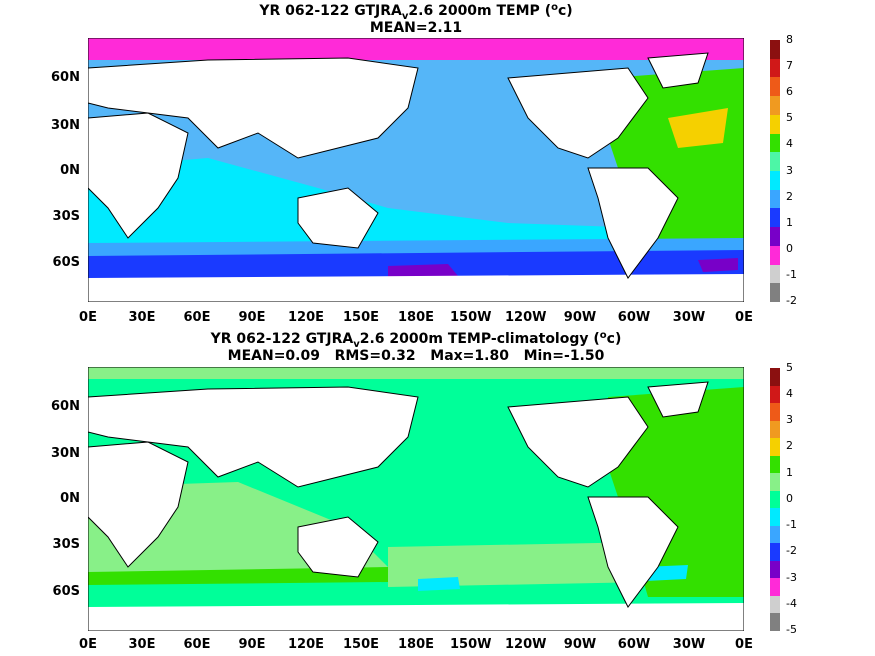  I want to click on panel2-cbar-label: -5, so click(791, 629).